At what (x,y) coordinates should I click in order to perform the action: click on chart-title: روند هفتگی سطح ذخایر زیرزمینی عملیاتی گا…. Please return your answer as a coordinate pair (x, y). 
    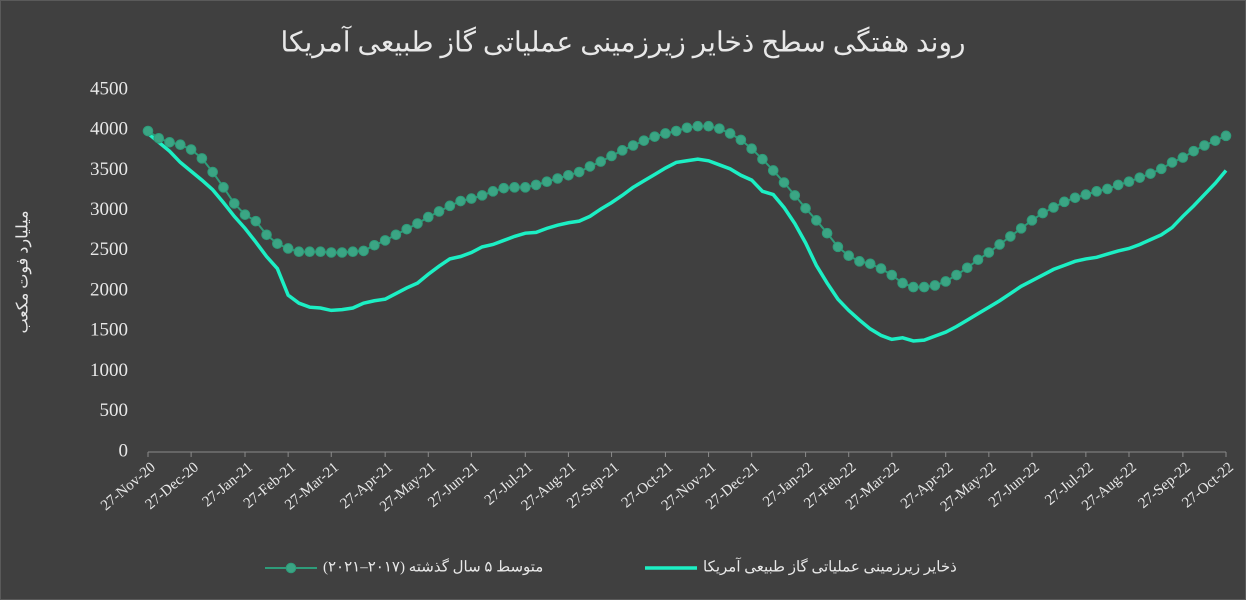
    Looking at the image, I should click on (623, 41).